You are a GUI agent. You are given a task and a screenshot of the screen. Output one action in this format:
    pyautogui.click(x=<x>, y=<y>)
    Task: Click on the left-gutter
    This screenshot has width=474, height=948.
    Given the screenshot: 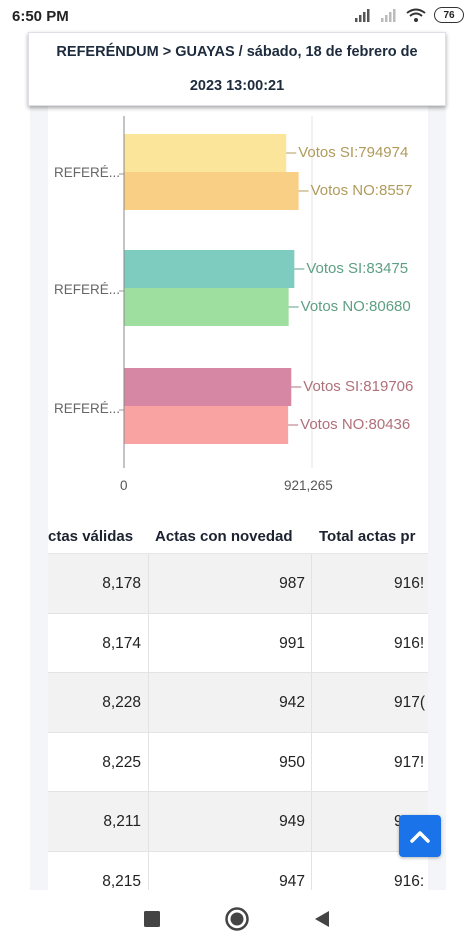 What is the action you would take?
    pyautogui.click(x=15, y=461)
    